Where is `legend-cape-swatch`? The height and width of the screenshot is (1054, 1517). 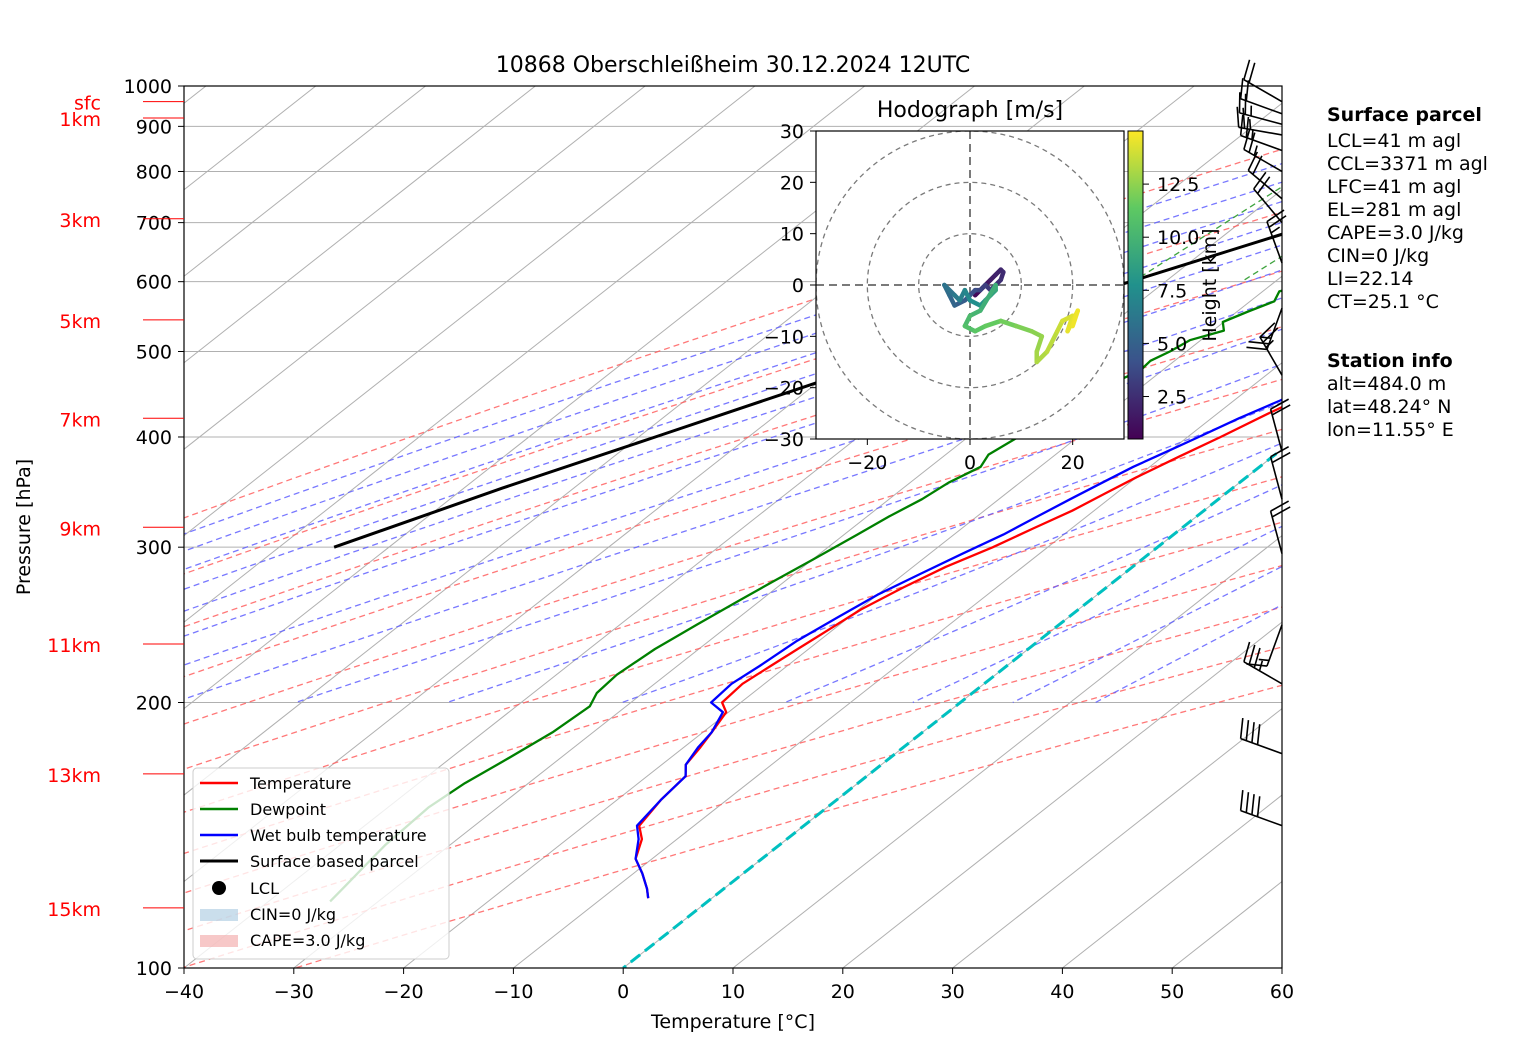 legend-cape-swatch is located at coordinates (219, 941).